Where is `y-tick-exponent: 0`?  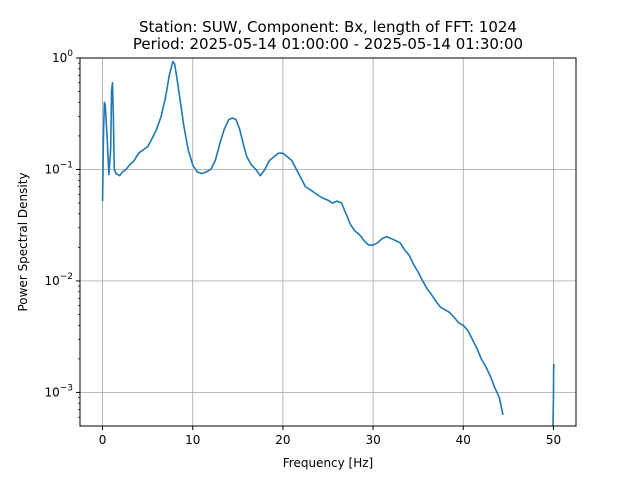 y-tick-exponent: 0 is located at coordinates (70, 54).